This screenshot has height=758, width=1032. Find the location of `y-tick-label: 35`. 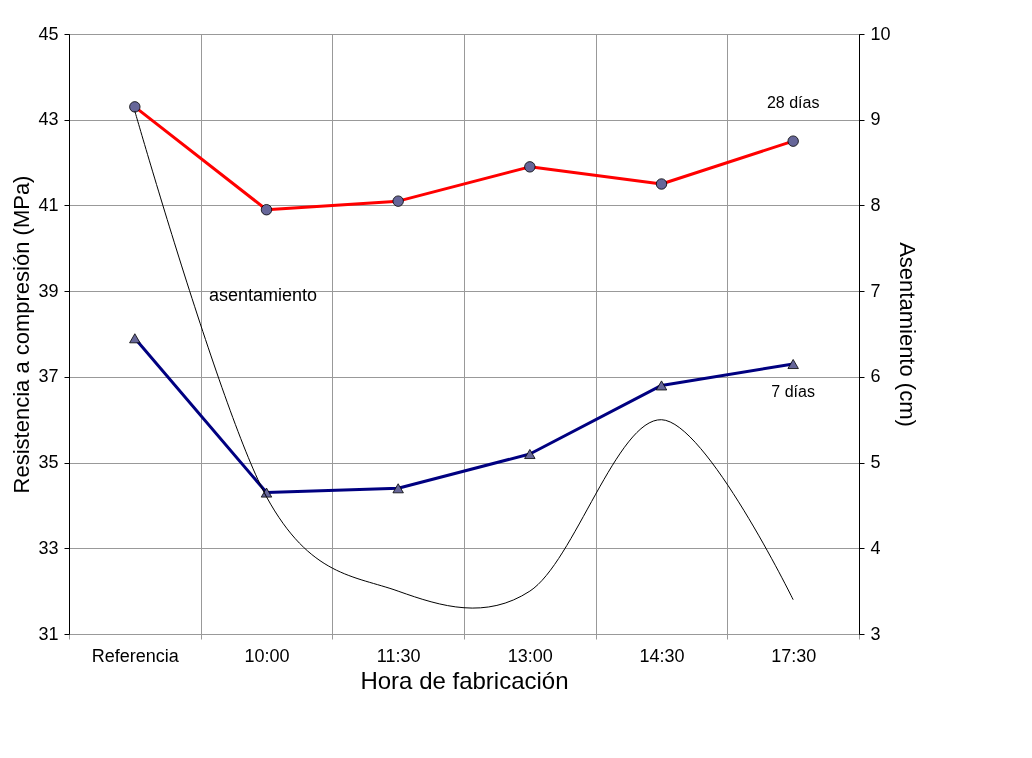

y-tick-label: 35 is located at coordinates (48, 462).